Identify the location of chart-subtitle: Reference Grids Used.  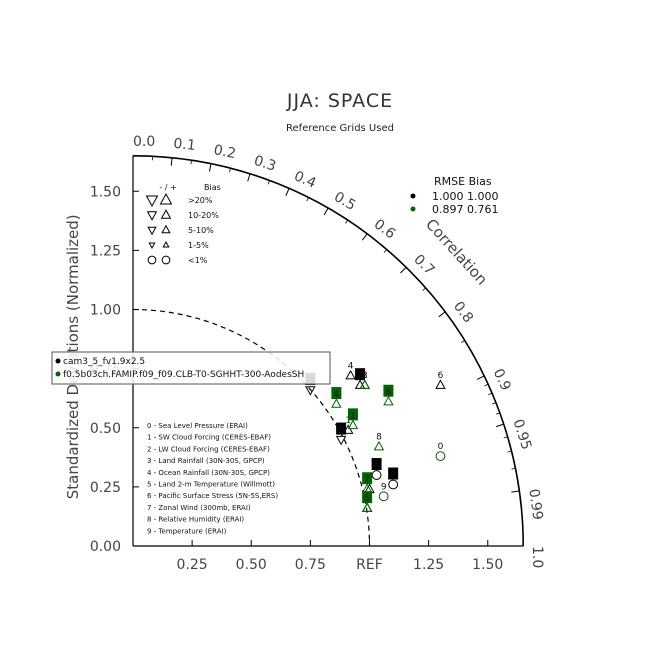
(340, 128).